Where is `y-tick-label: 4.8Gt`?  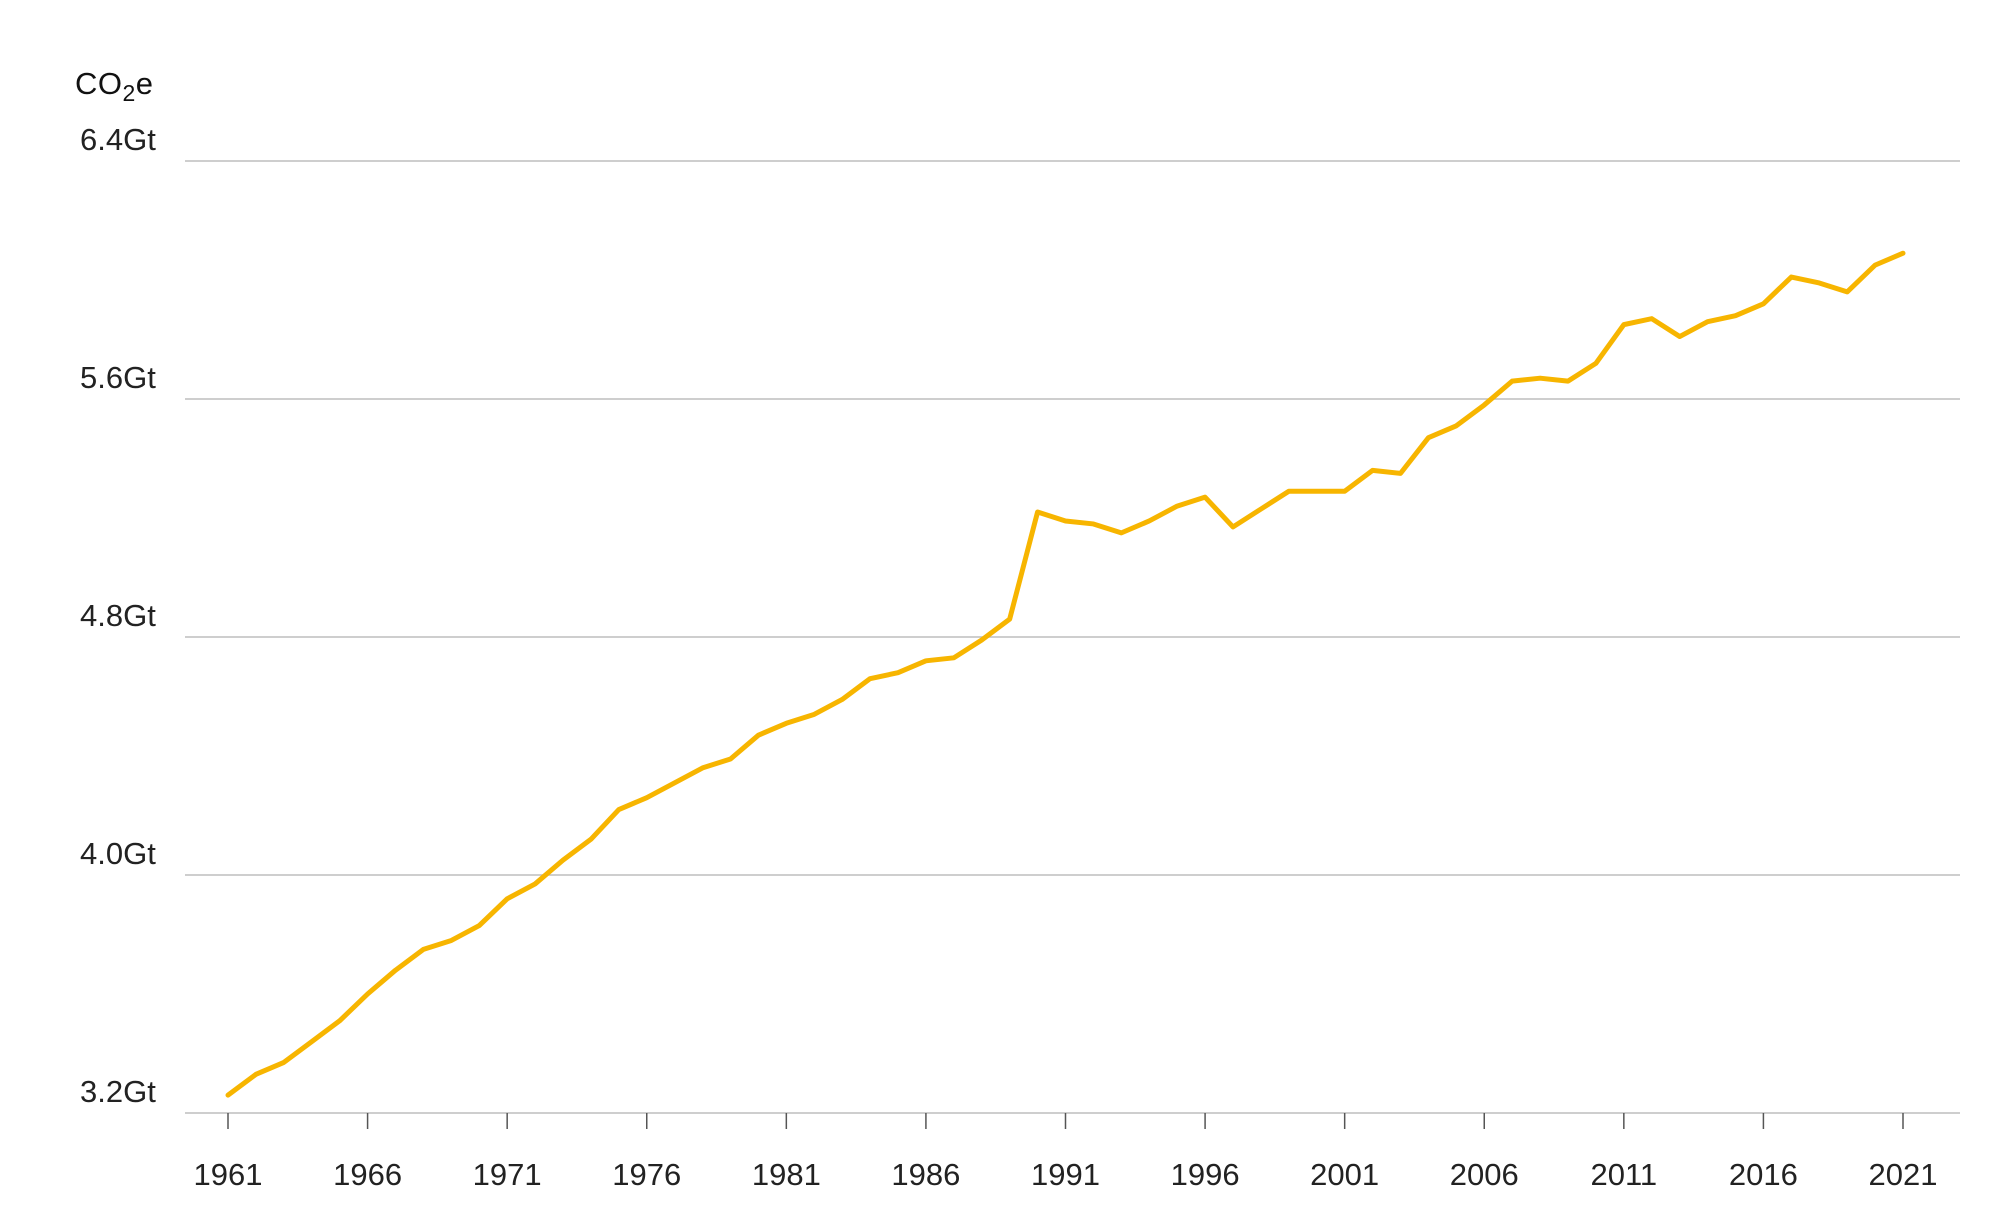 y-tick-label: 4.8Gt is located at coordinates (118, 615).